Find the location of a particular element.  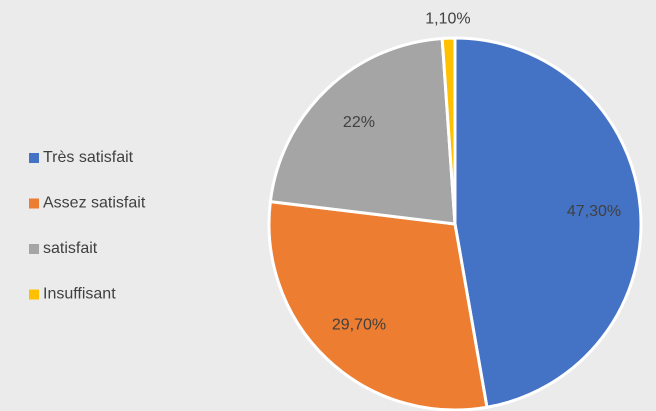

legend-label: Assez satisfait is located at coordinates (94, 203).